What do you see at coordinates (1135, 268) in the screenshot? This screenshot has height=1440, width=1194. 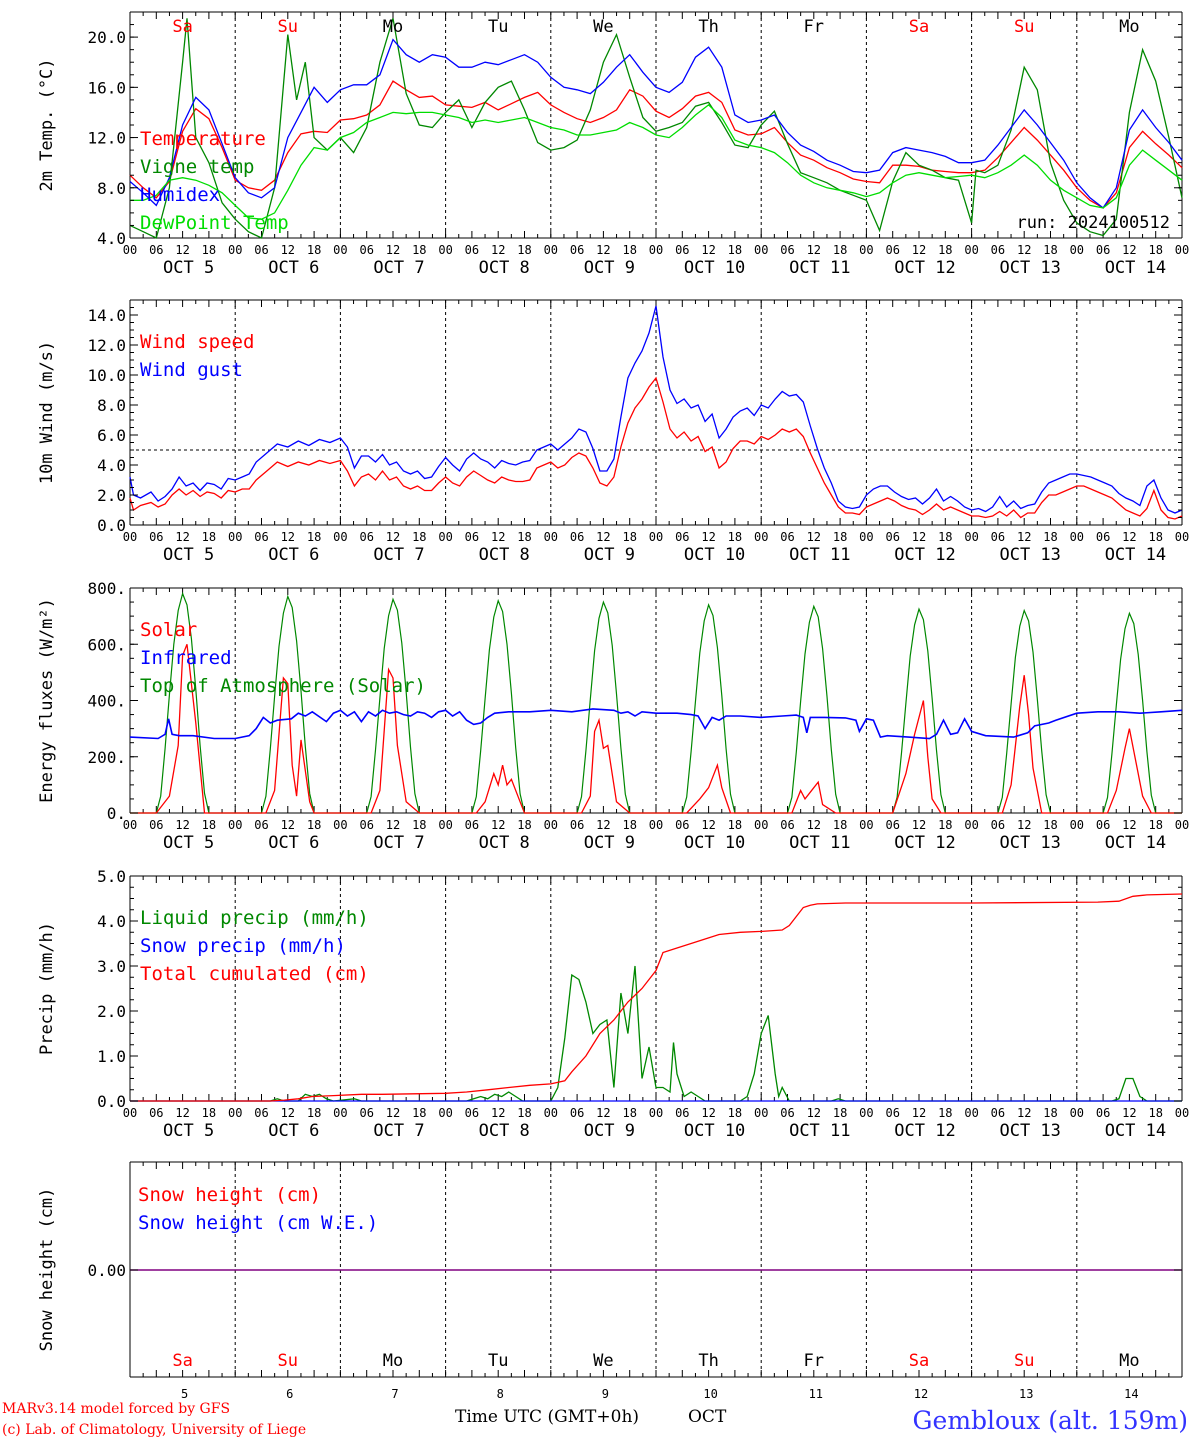 I see `date-label: OCT 14` at bounding box center [1135, 268].